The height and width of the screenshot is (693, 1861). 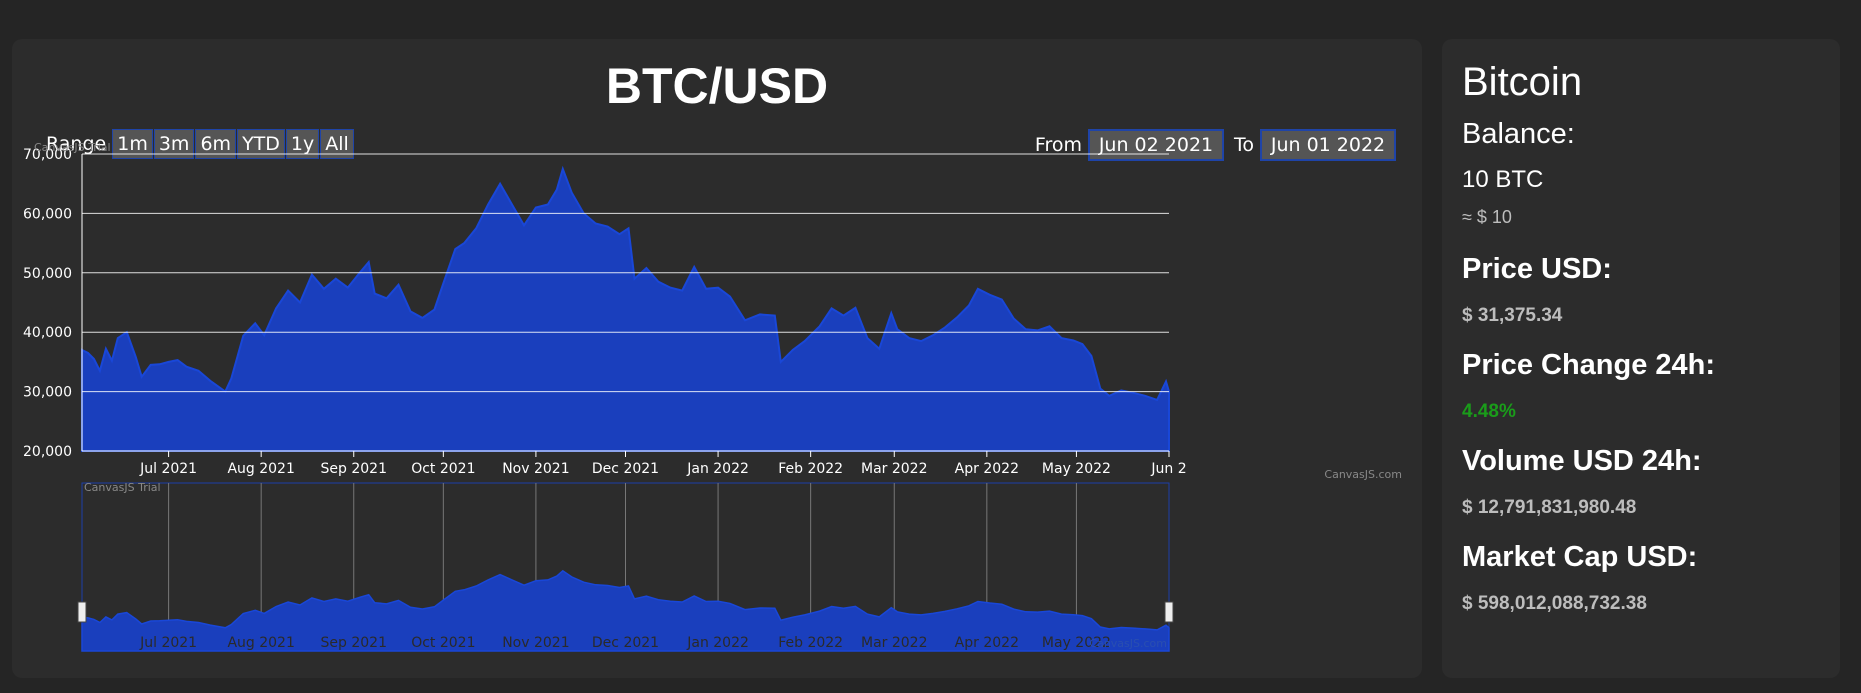 What do you see at coordinates (1363, 474) in the screenshot?
I see `watermark-site: CanvasJS.com` at bounding box center [1363, 474].